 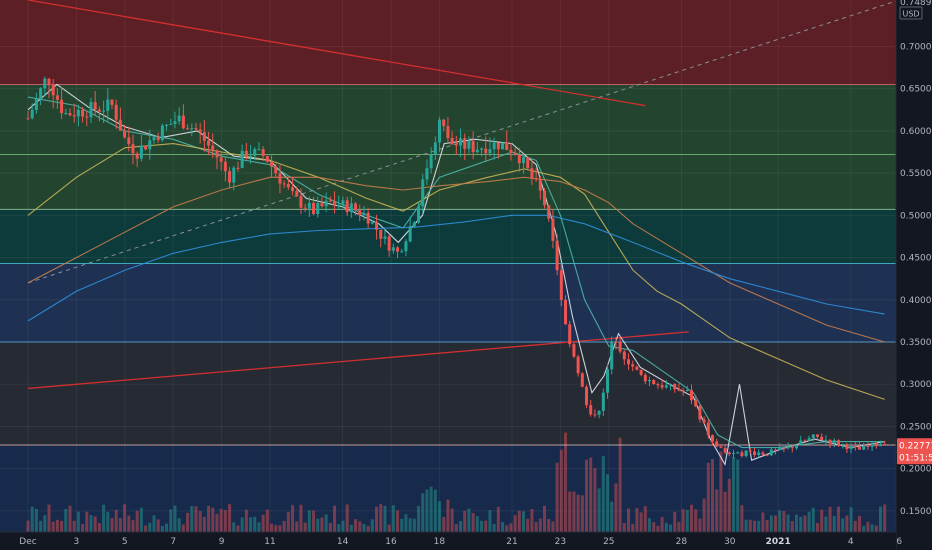 What do you see at coordinates (391, 542) in the screenshot?
I see `x-tick-label: 16` at bounding box center [391, 542].